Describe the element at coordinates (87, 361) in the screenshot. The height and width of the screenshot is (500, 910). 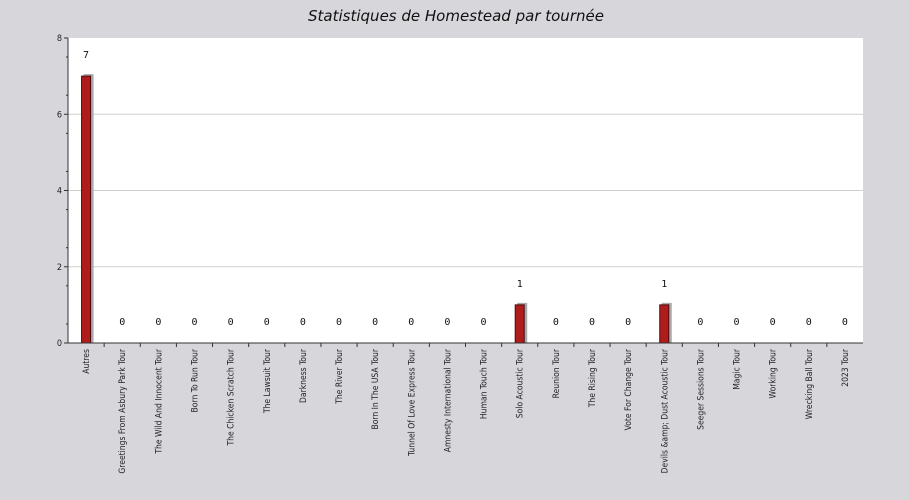
I see `x-tick-label: Autres` at that location.